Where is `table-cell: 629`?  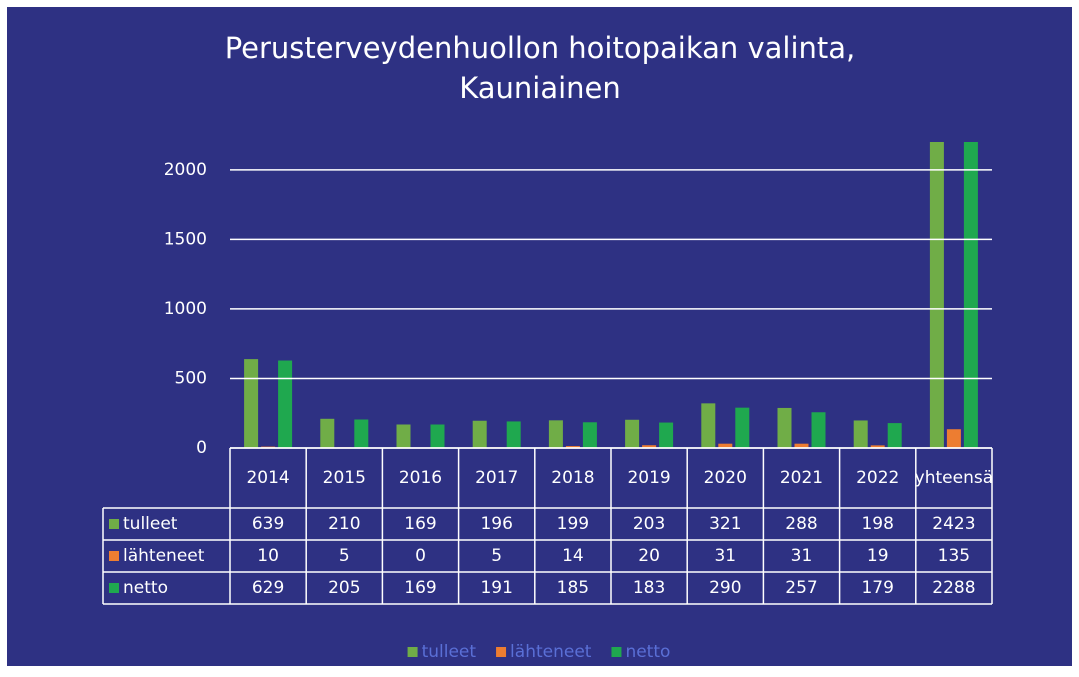
table-cell: 629 is located at coordinates (268, 588).